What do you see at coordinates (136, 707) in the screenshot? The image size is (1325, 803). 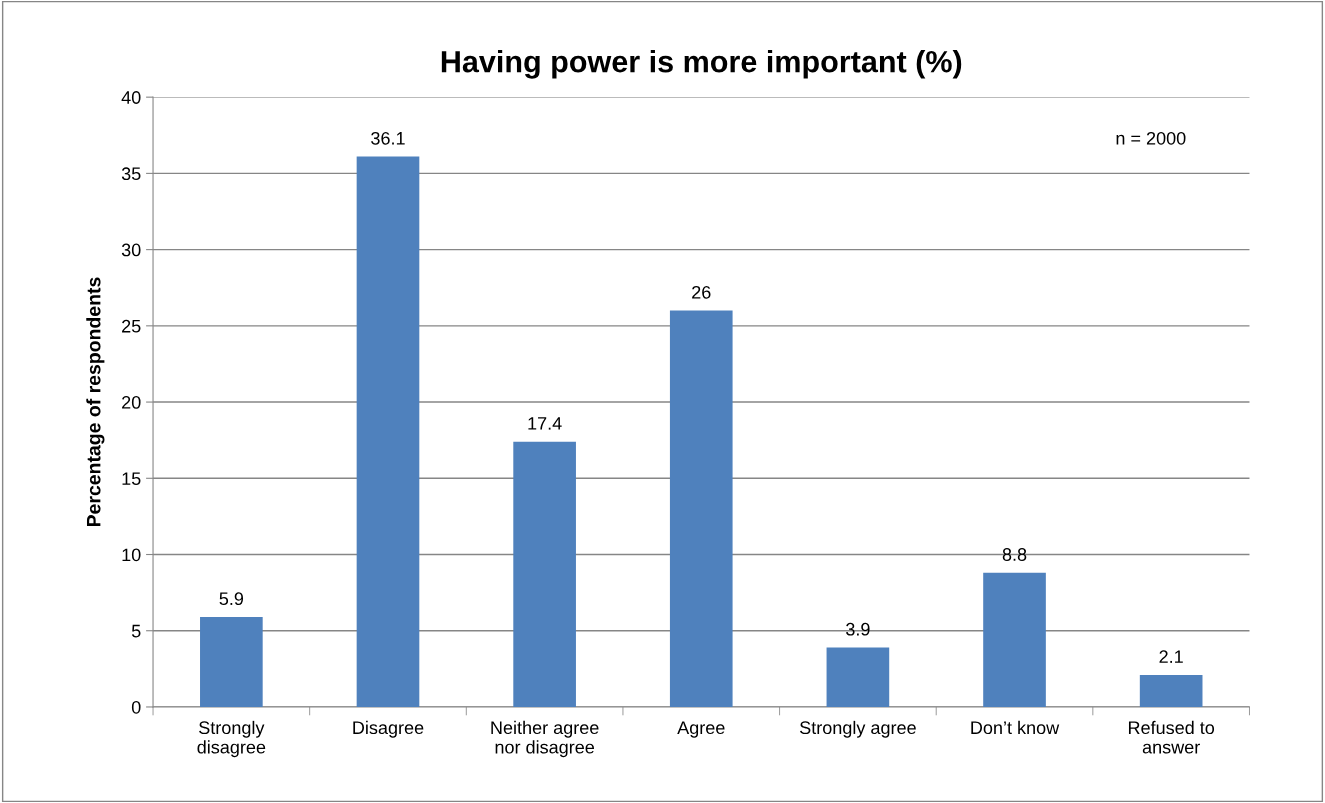 I see `y-tick-label: 0` at bounding box center [136, 707].